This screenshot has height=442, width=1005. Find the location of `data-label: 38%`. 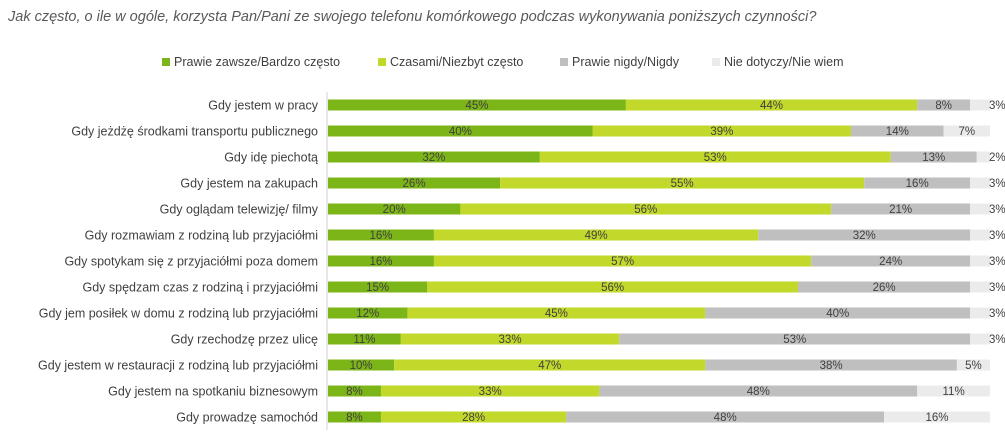

data-label: 38% is located at coordinates (831, 366).